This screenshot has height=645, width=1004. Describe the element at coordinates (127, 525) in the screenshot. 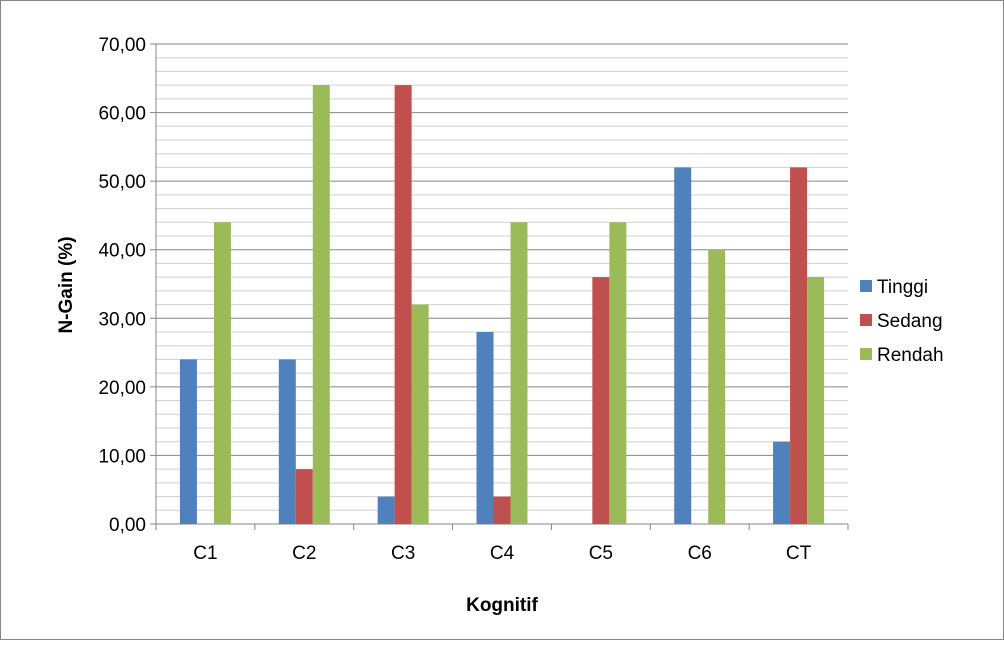

I see `y-tick-label: 0,00` at that location.